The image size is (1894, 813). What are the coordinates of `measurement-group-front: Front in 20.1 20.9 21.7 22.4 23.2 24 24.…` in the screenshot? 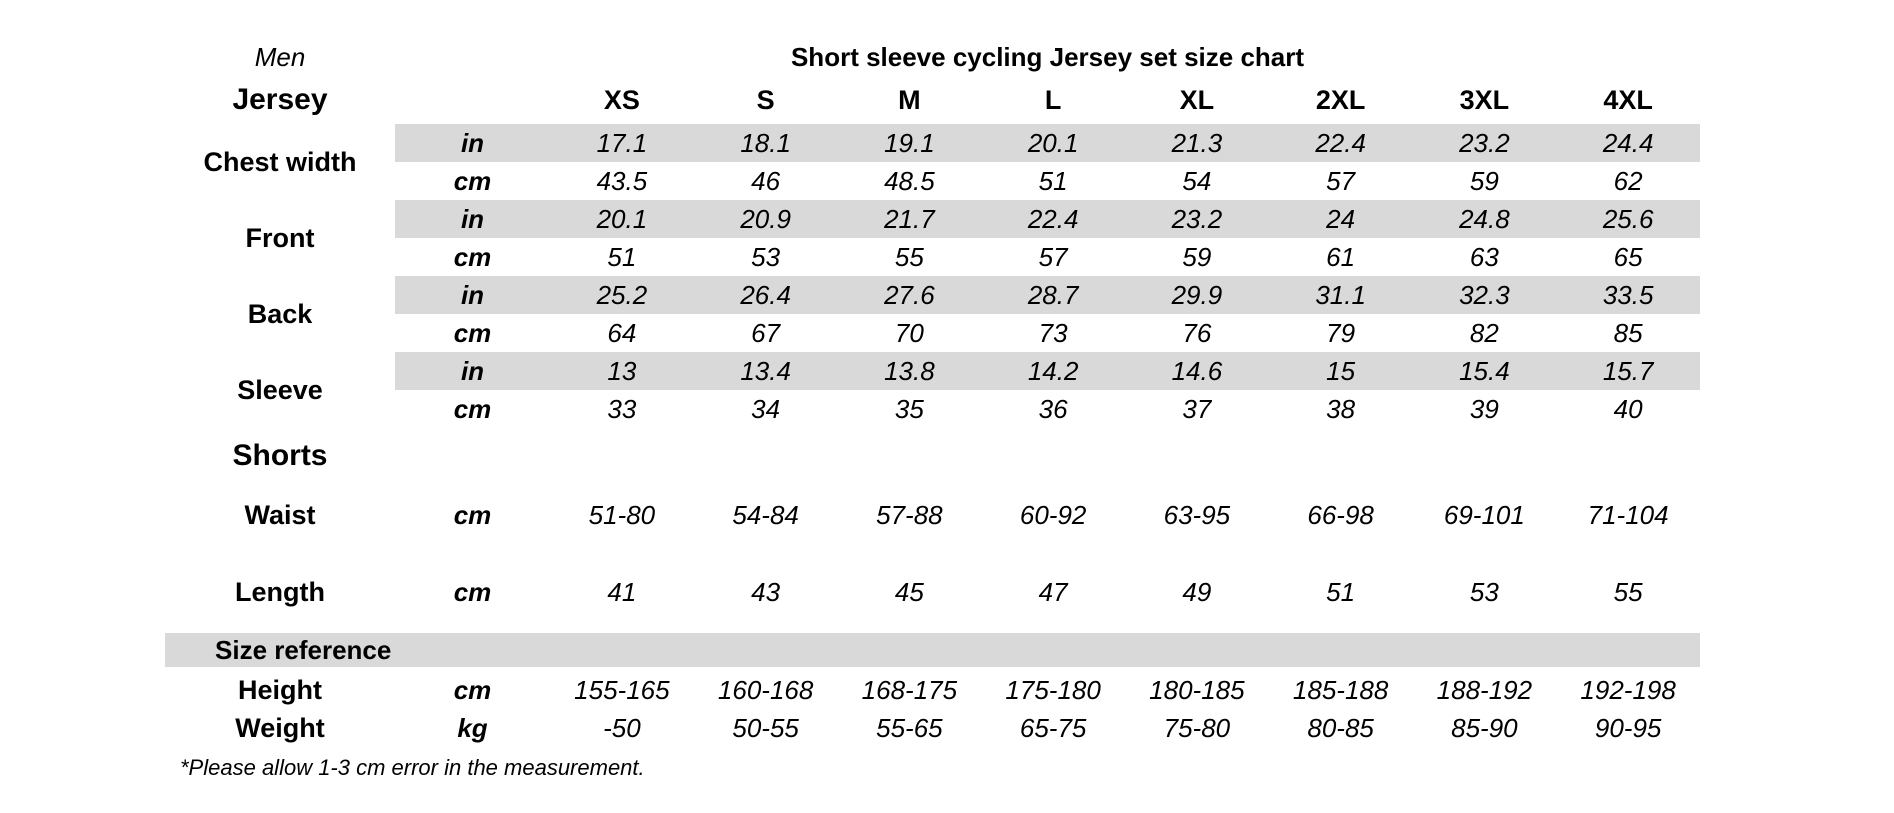 It's located at (932, 238).